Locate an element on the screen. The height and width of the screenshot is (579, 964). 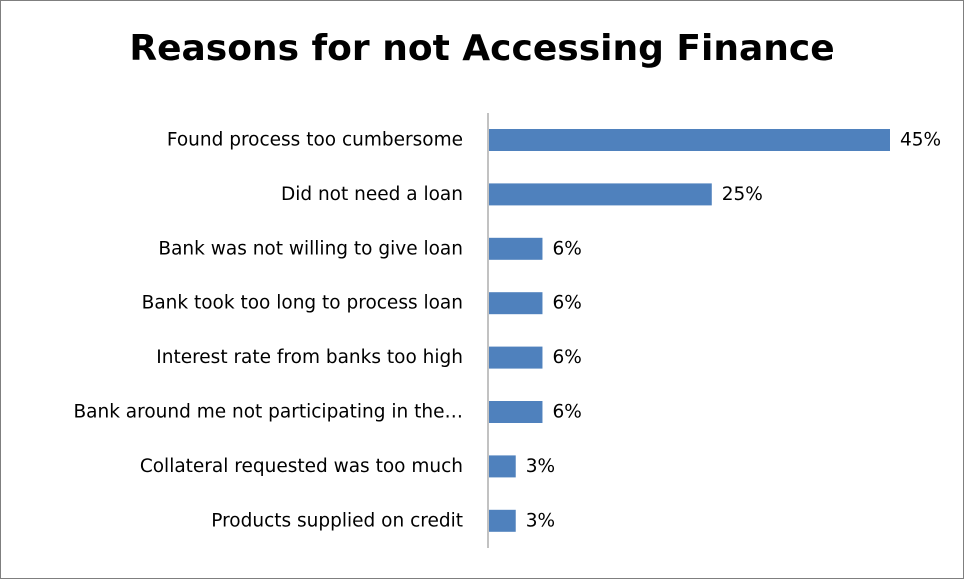
category-label: Interest rate from banks too high is located at coordinates (309, 357).